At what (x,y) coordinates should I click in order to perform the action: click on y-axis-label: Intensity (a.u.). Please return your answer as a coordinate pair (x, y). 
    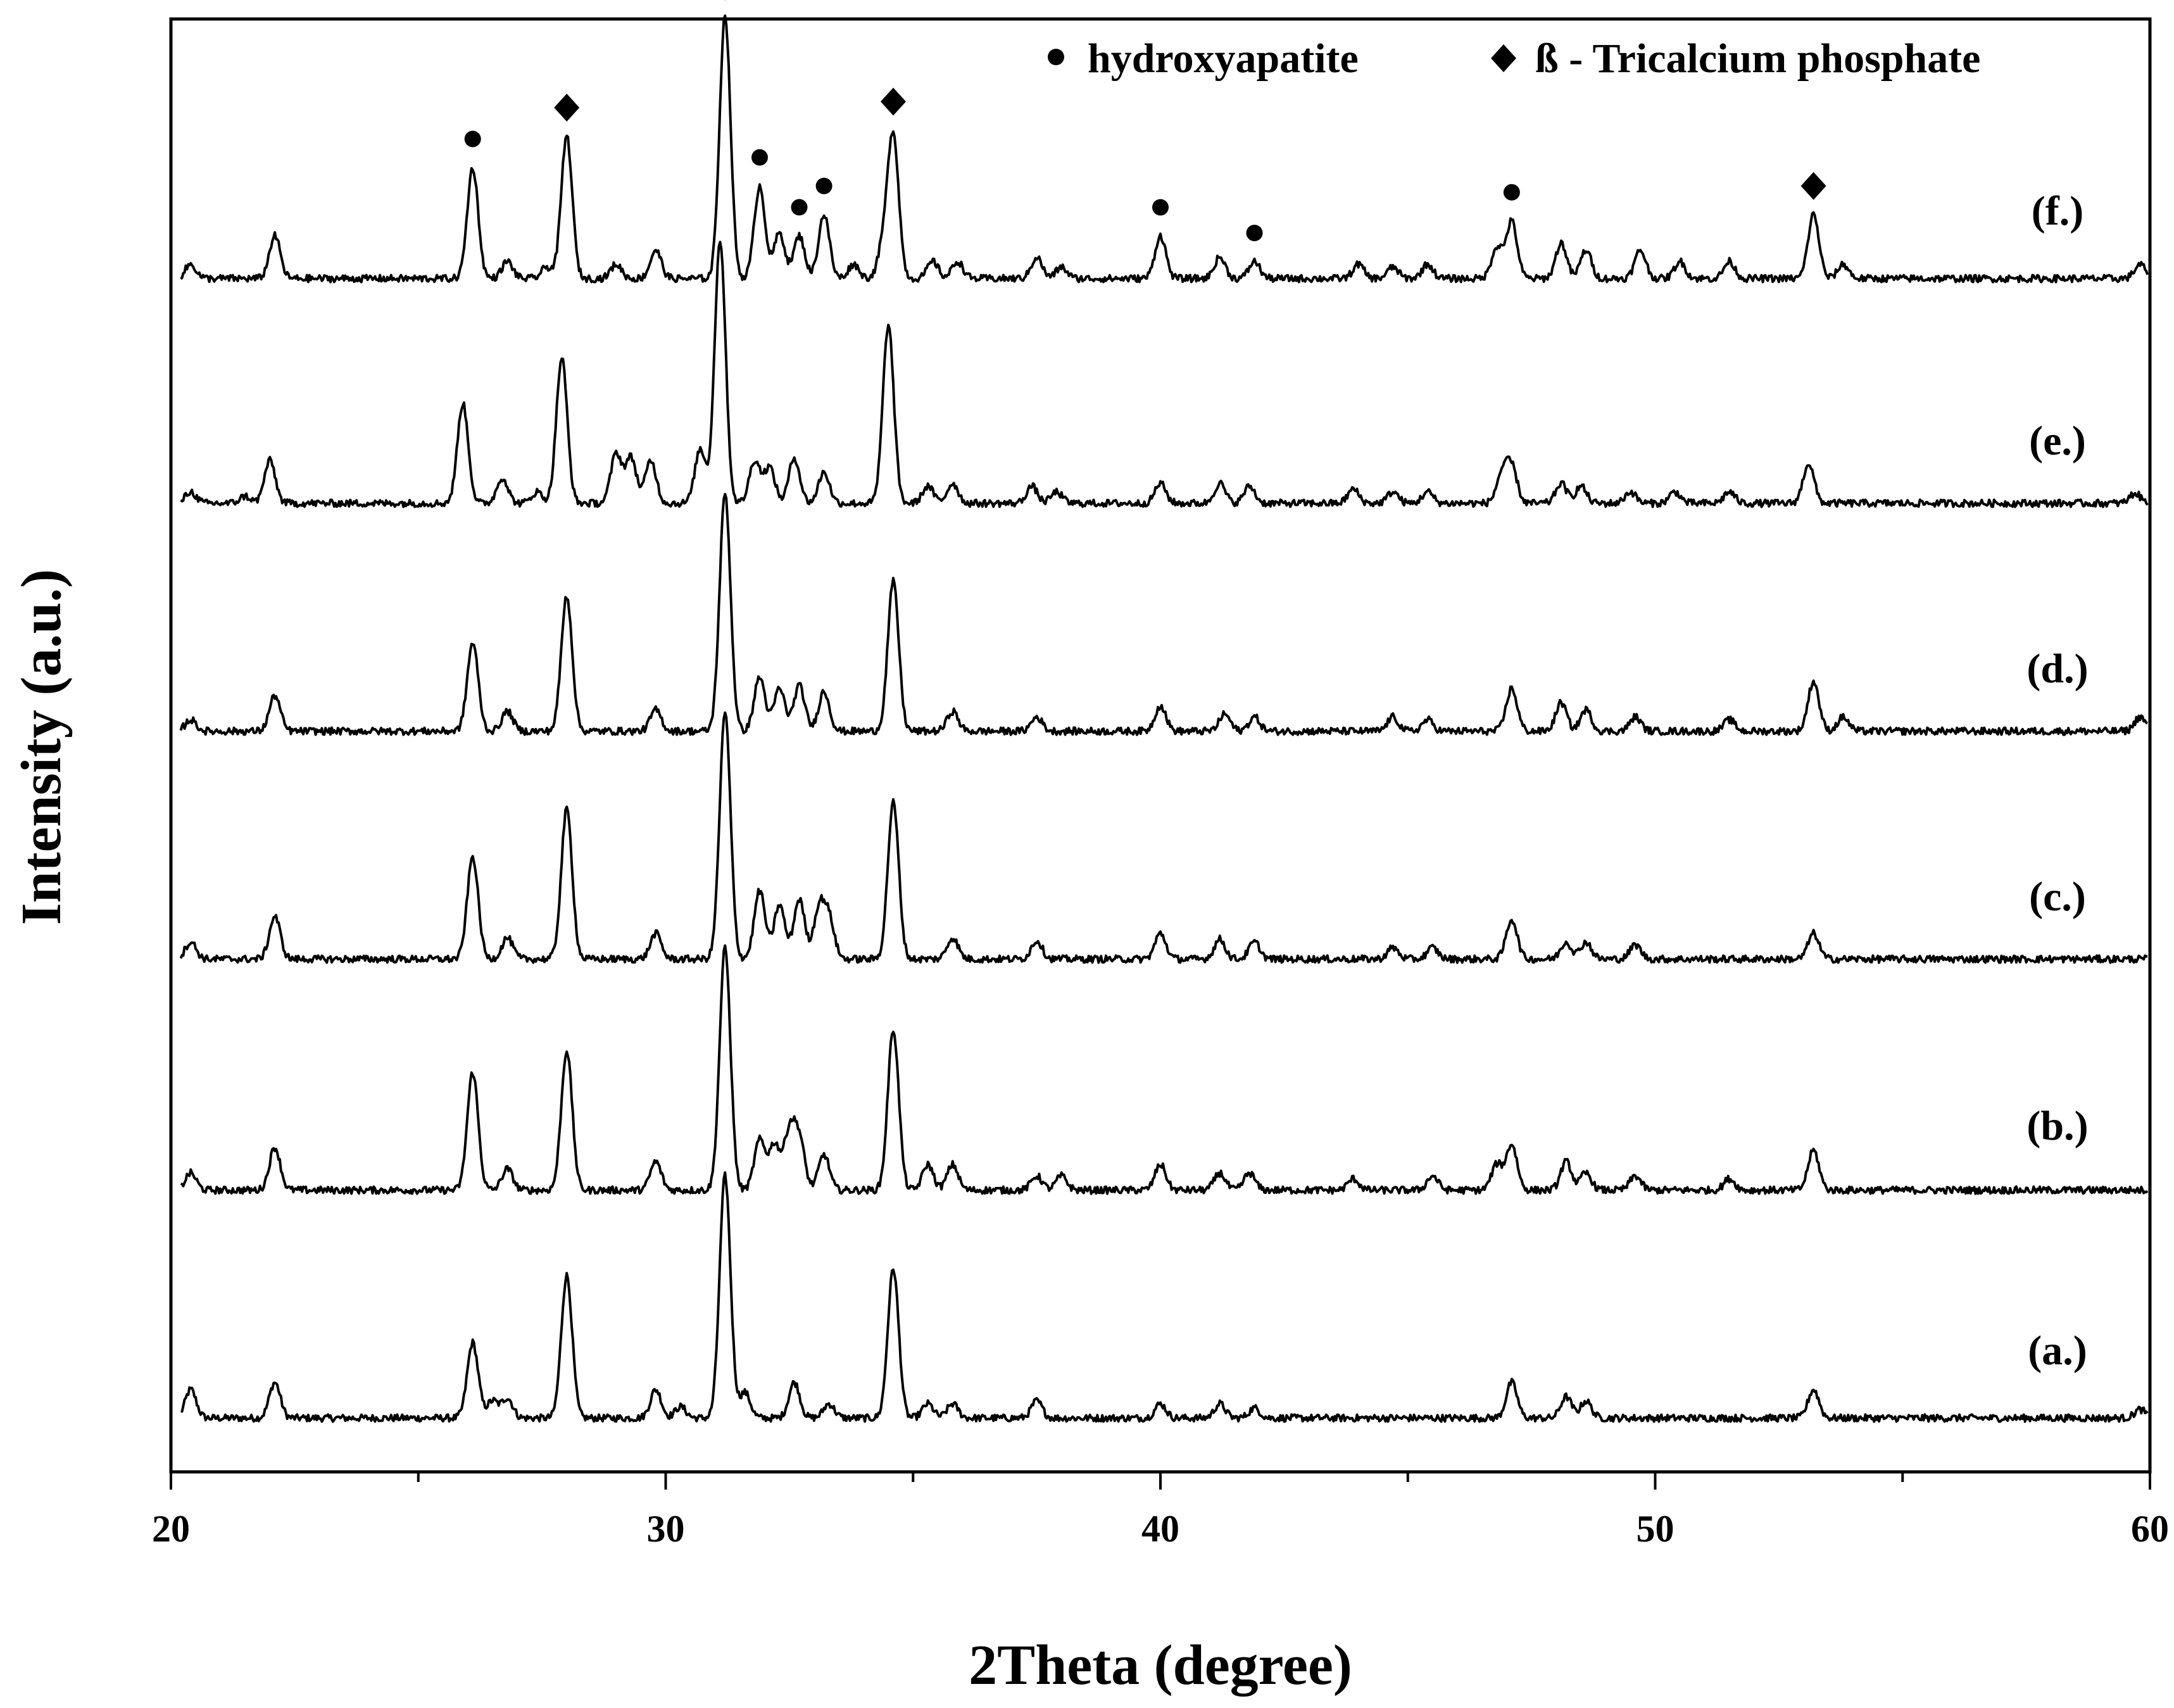
    Looking at the image, I should click on (41, 747).